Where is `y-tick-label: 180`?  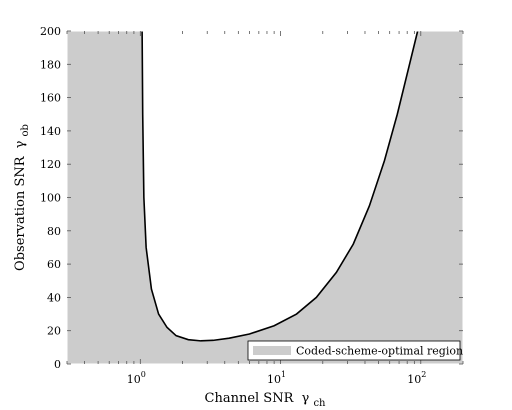 y-tick-label: 180 is located at coordinates (50, 64).